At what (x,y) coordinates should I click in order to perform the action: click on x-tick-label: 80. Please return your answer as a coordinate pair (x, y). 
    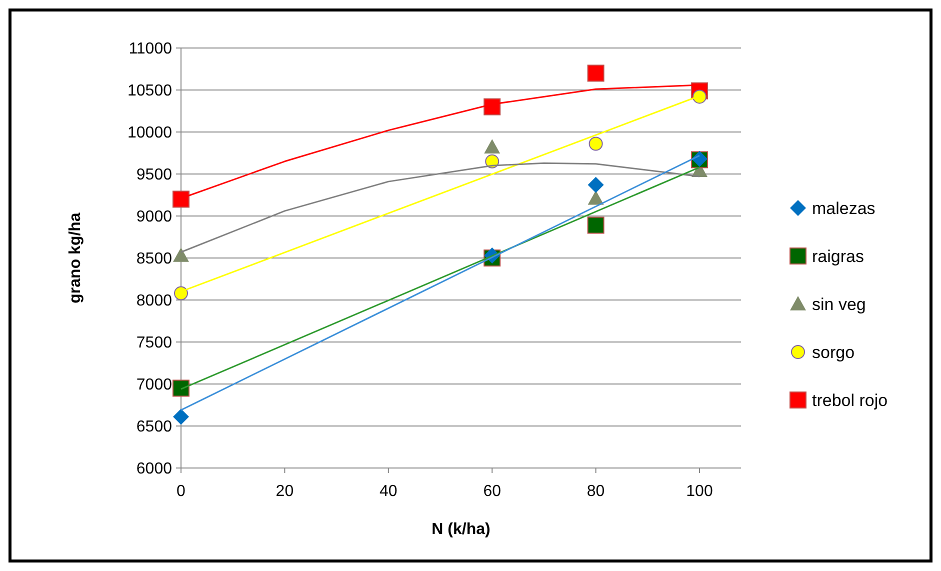
    Looking at the image, I should click on (595, 491).